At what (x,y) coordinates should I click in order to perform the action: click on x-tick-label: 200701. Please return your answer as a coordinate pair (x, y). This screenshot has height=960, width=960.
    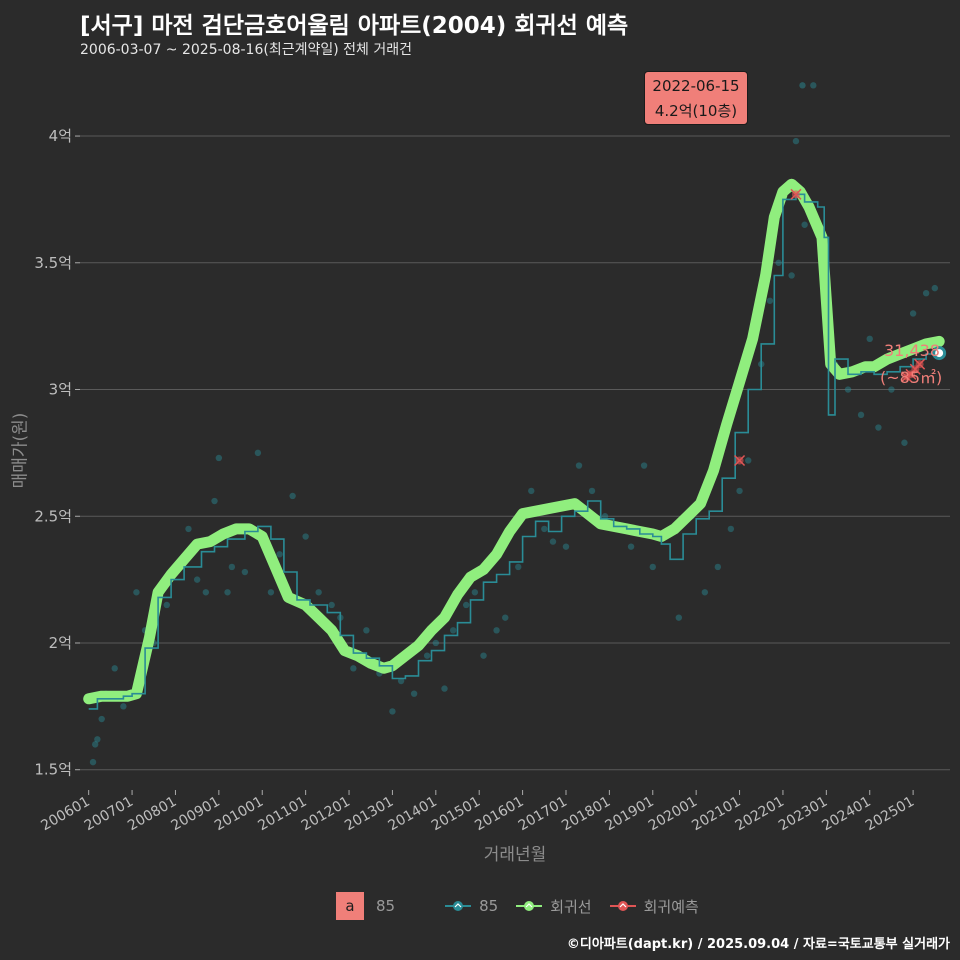
    Looking at the image, I should click on (109, 814).